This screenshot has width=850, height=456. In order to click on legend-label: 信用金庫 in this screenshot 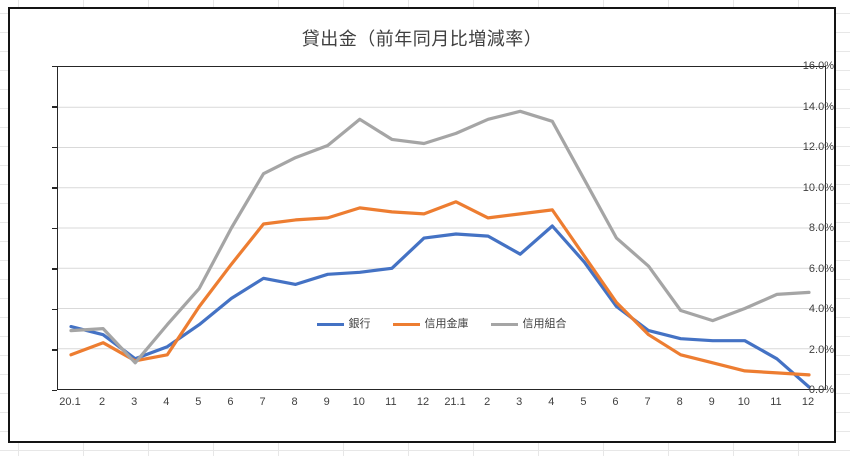, I will do `click(446, 324)`.